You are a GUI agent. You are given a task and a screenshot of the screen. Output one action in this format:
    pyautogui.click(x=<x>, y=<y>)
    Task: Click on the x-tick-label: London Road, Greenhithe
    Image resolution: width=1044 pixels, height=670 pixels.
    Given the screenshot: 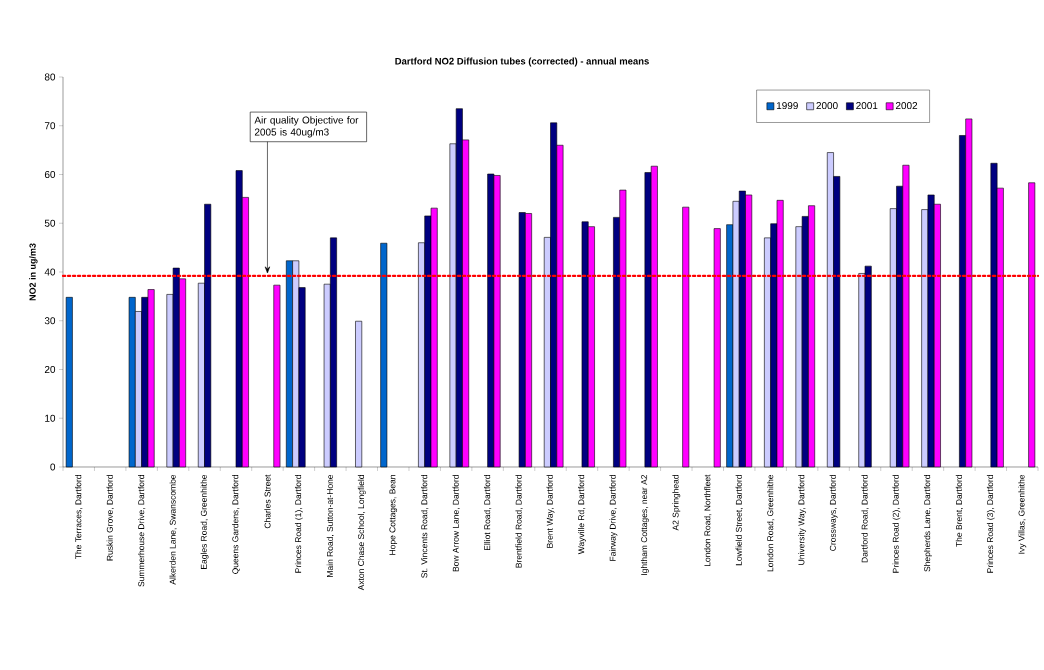 What is the action you would take?
    pyautogui.click(x=771, y=523)
    